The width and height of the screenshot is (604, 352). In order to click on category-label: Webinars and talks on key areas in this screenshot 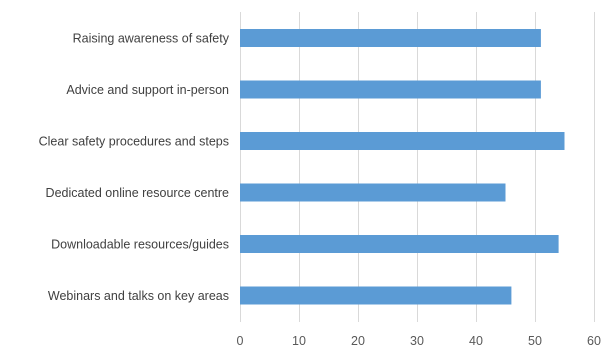, I will do `click(138, 296)`.